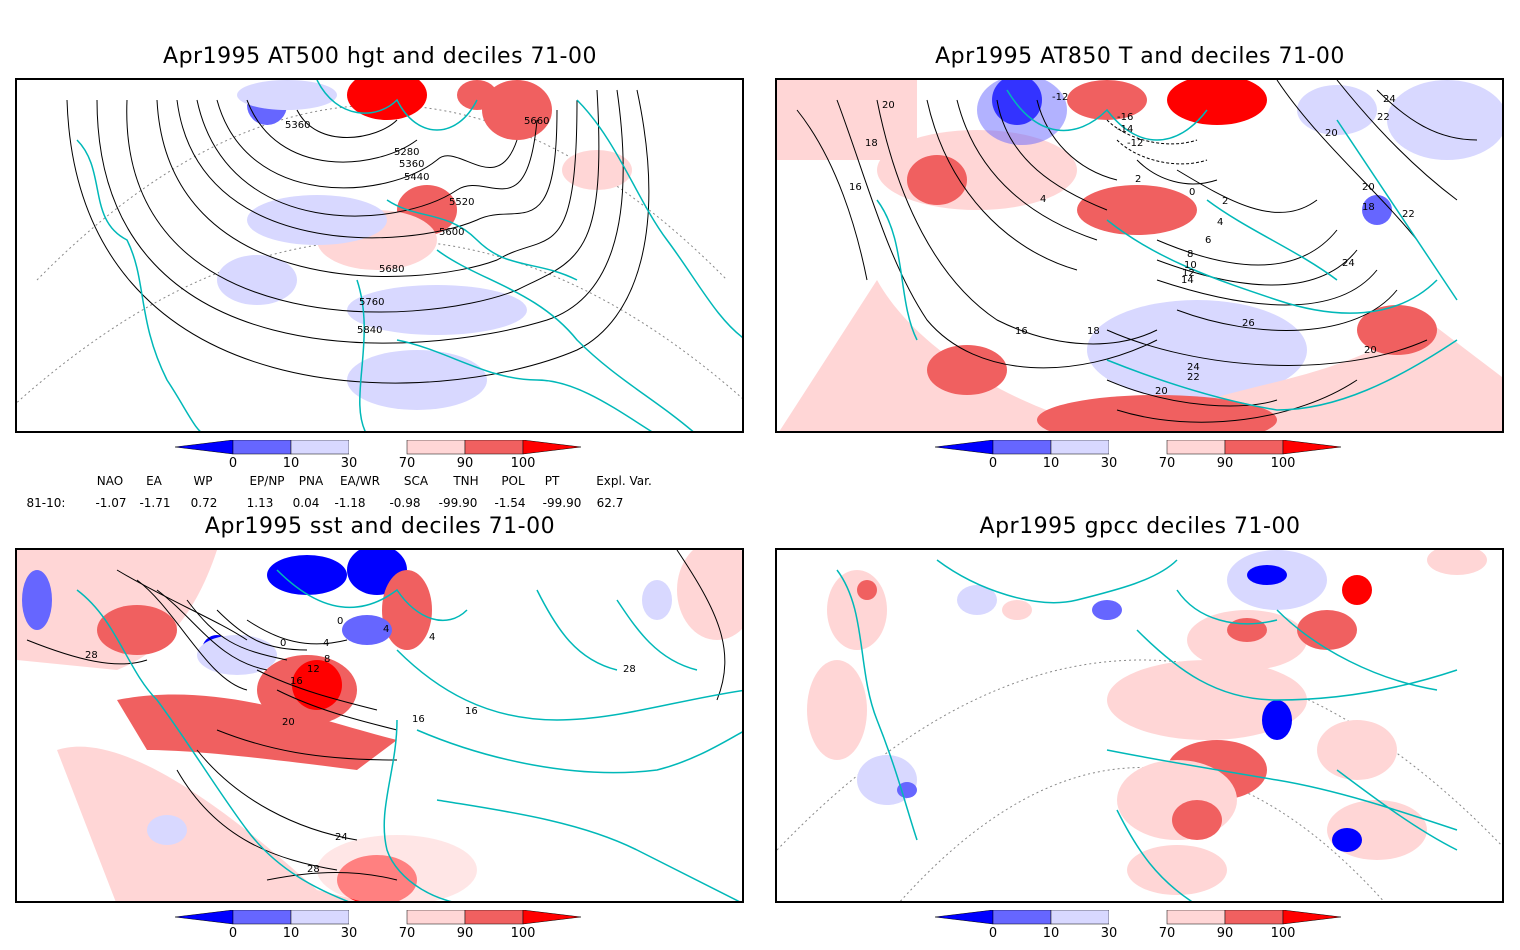  What do you see at coordinates (385, 460) in the screenshot?
I see `colorbar-hgt: 0 10 30 70 90 100` at bounding box center [385, 460].